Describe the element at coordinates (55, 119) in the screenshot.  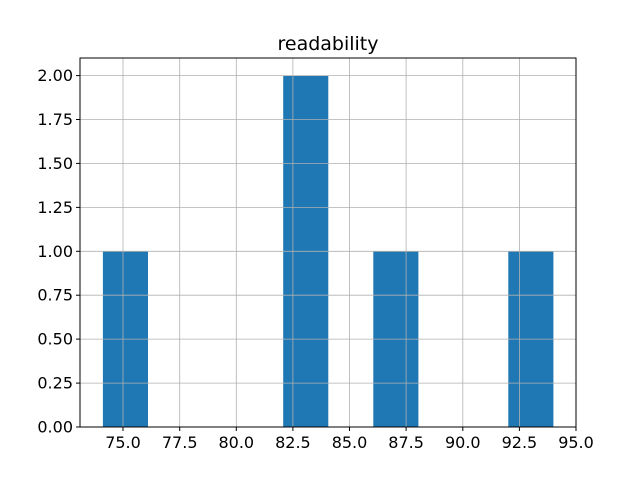
I see `y-tick-label: 1.75` at that location.